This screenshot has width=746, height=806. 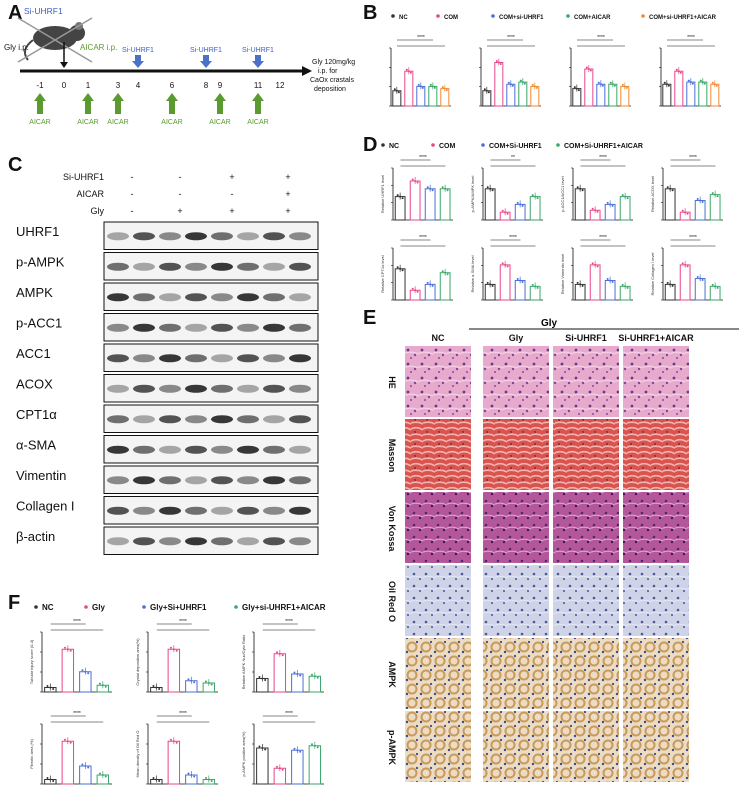 I want to click on f-chart-2: Crystal deposition area(%) ****, so click(x=176, y=656).